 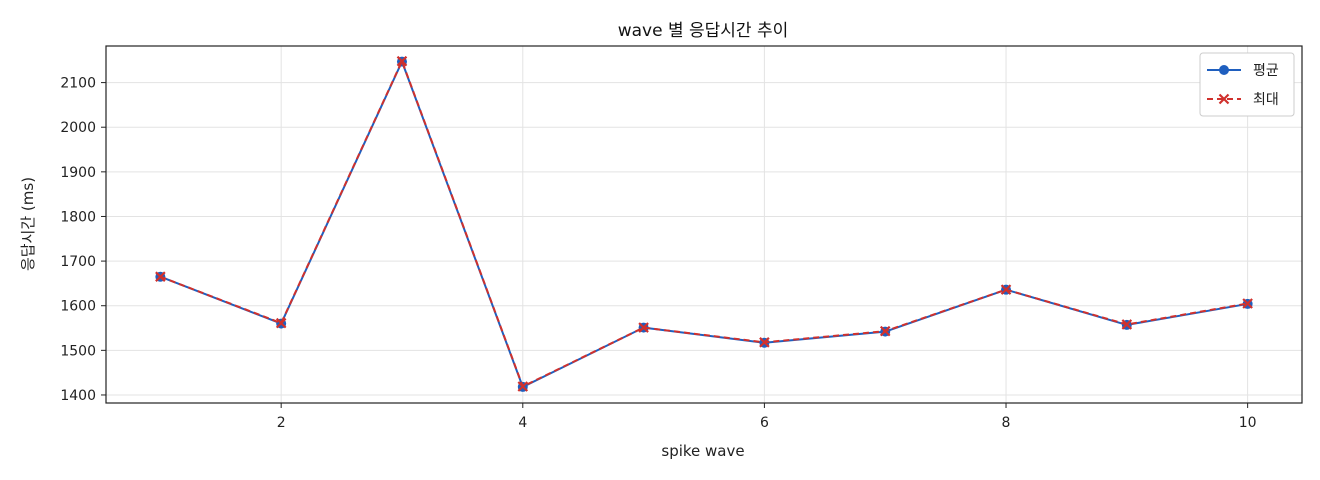 I want to click on y-axis-label: 응답시간 (ms), so click(x=28, y=224).